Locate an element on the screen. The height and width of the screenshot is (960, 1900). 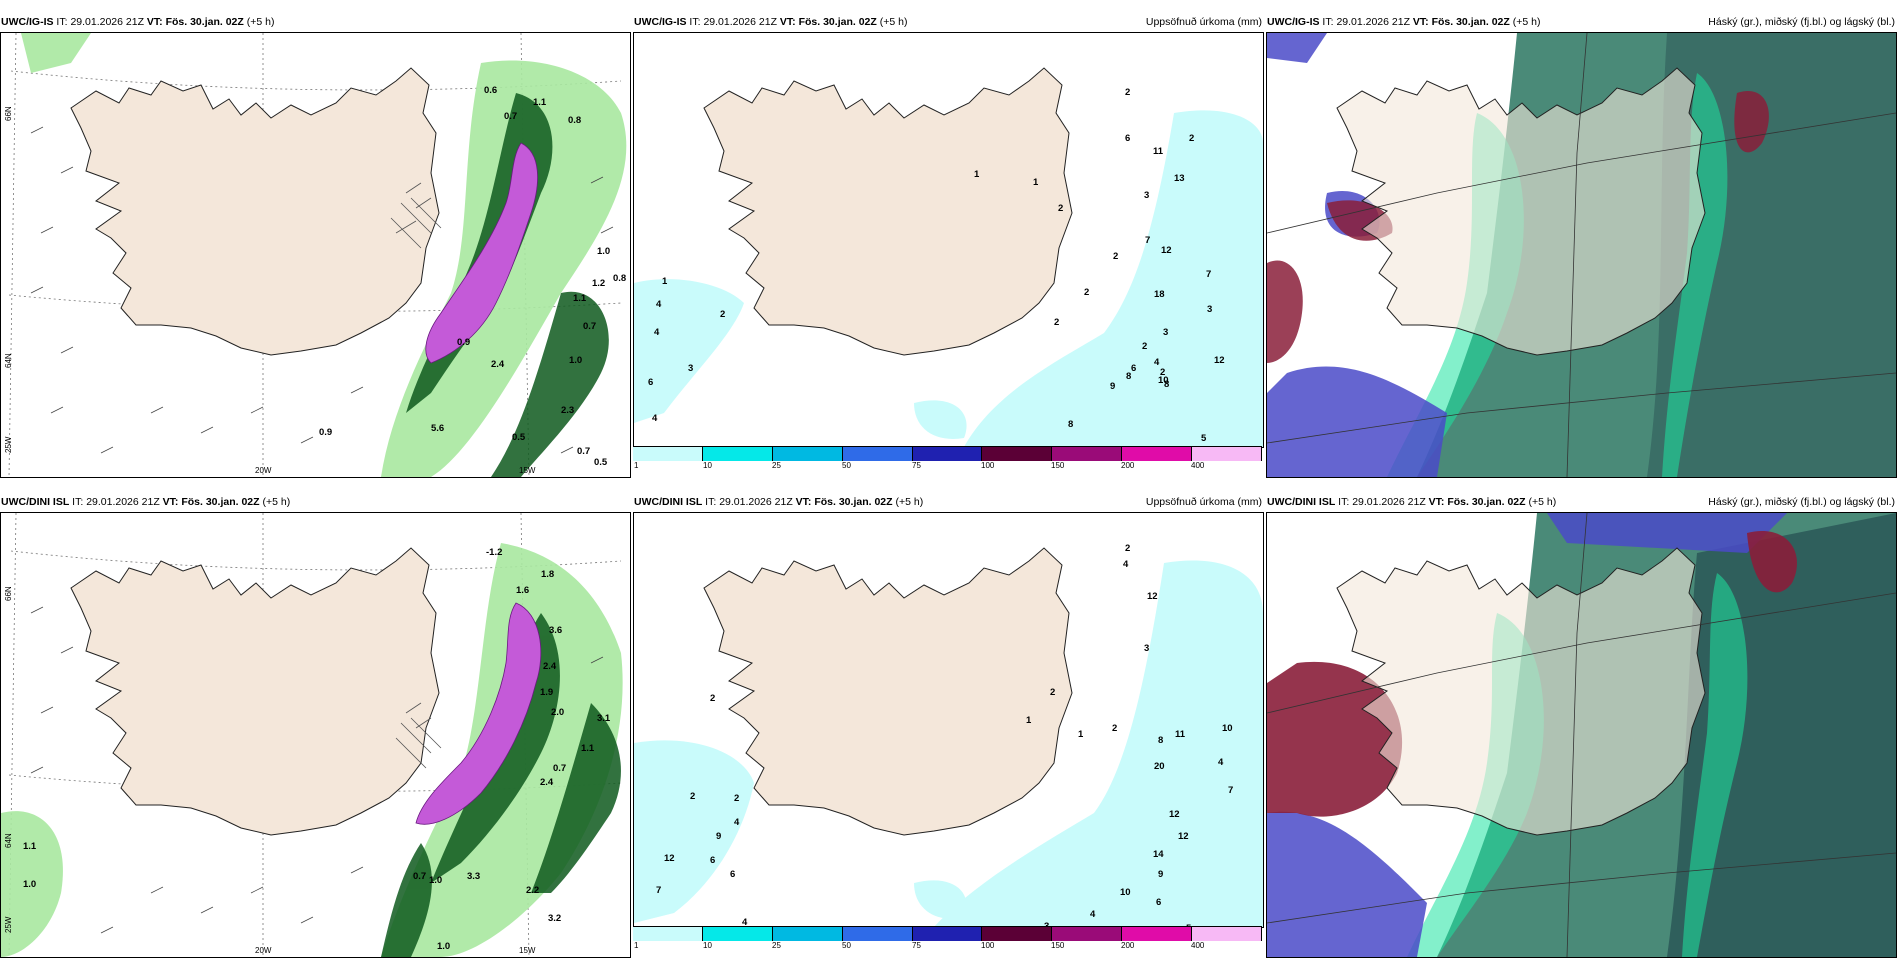
precip-label: 14 is located at coordinates (1158, 854).